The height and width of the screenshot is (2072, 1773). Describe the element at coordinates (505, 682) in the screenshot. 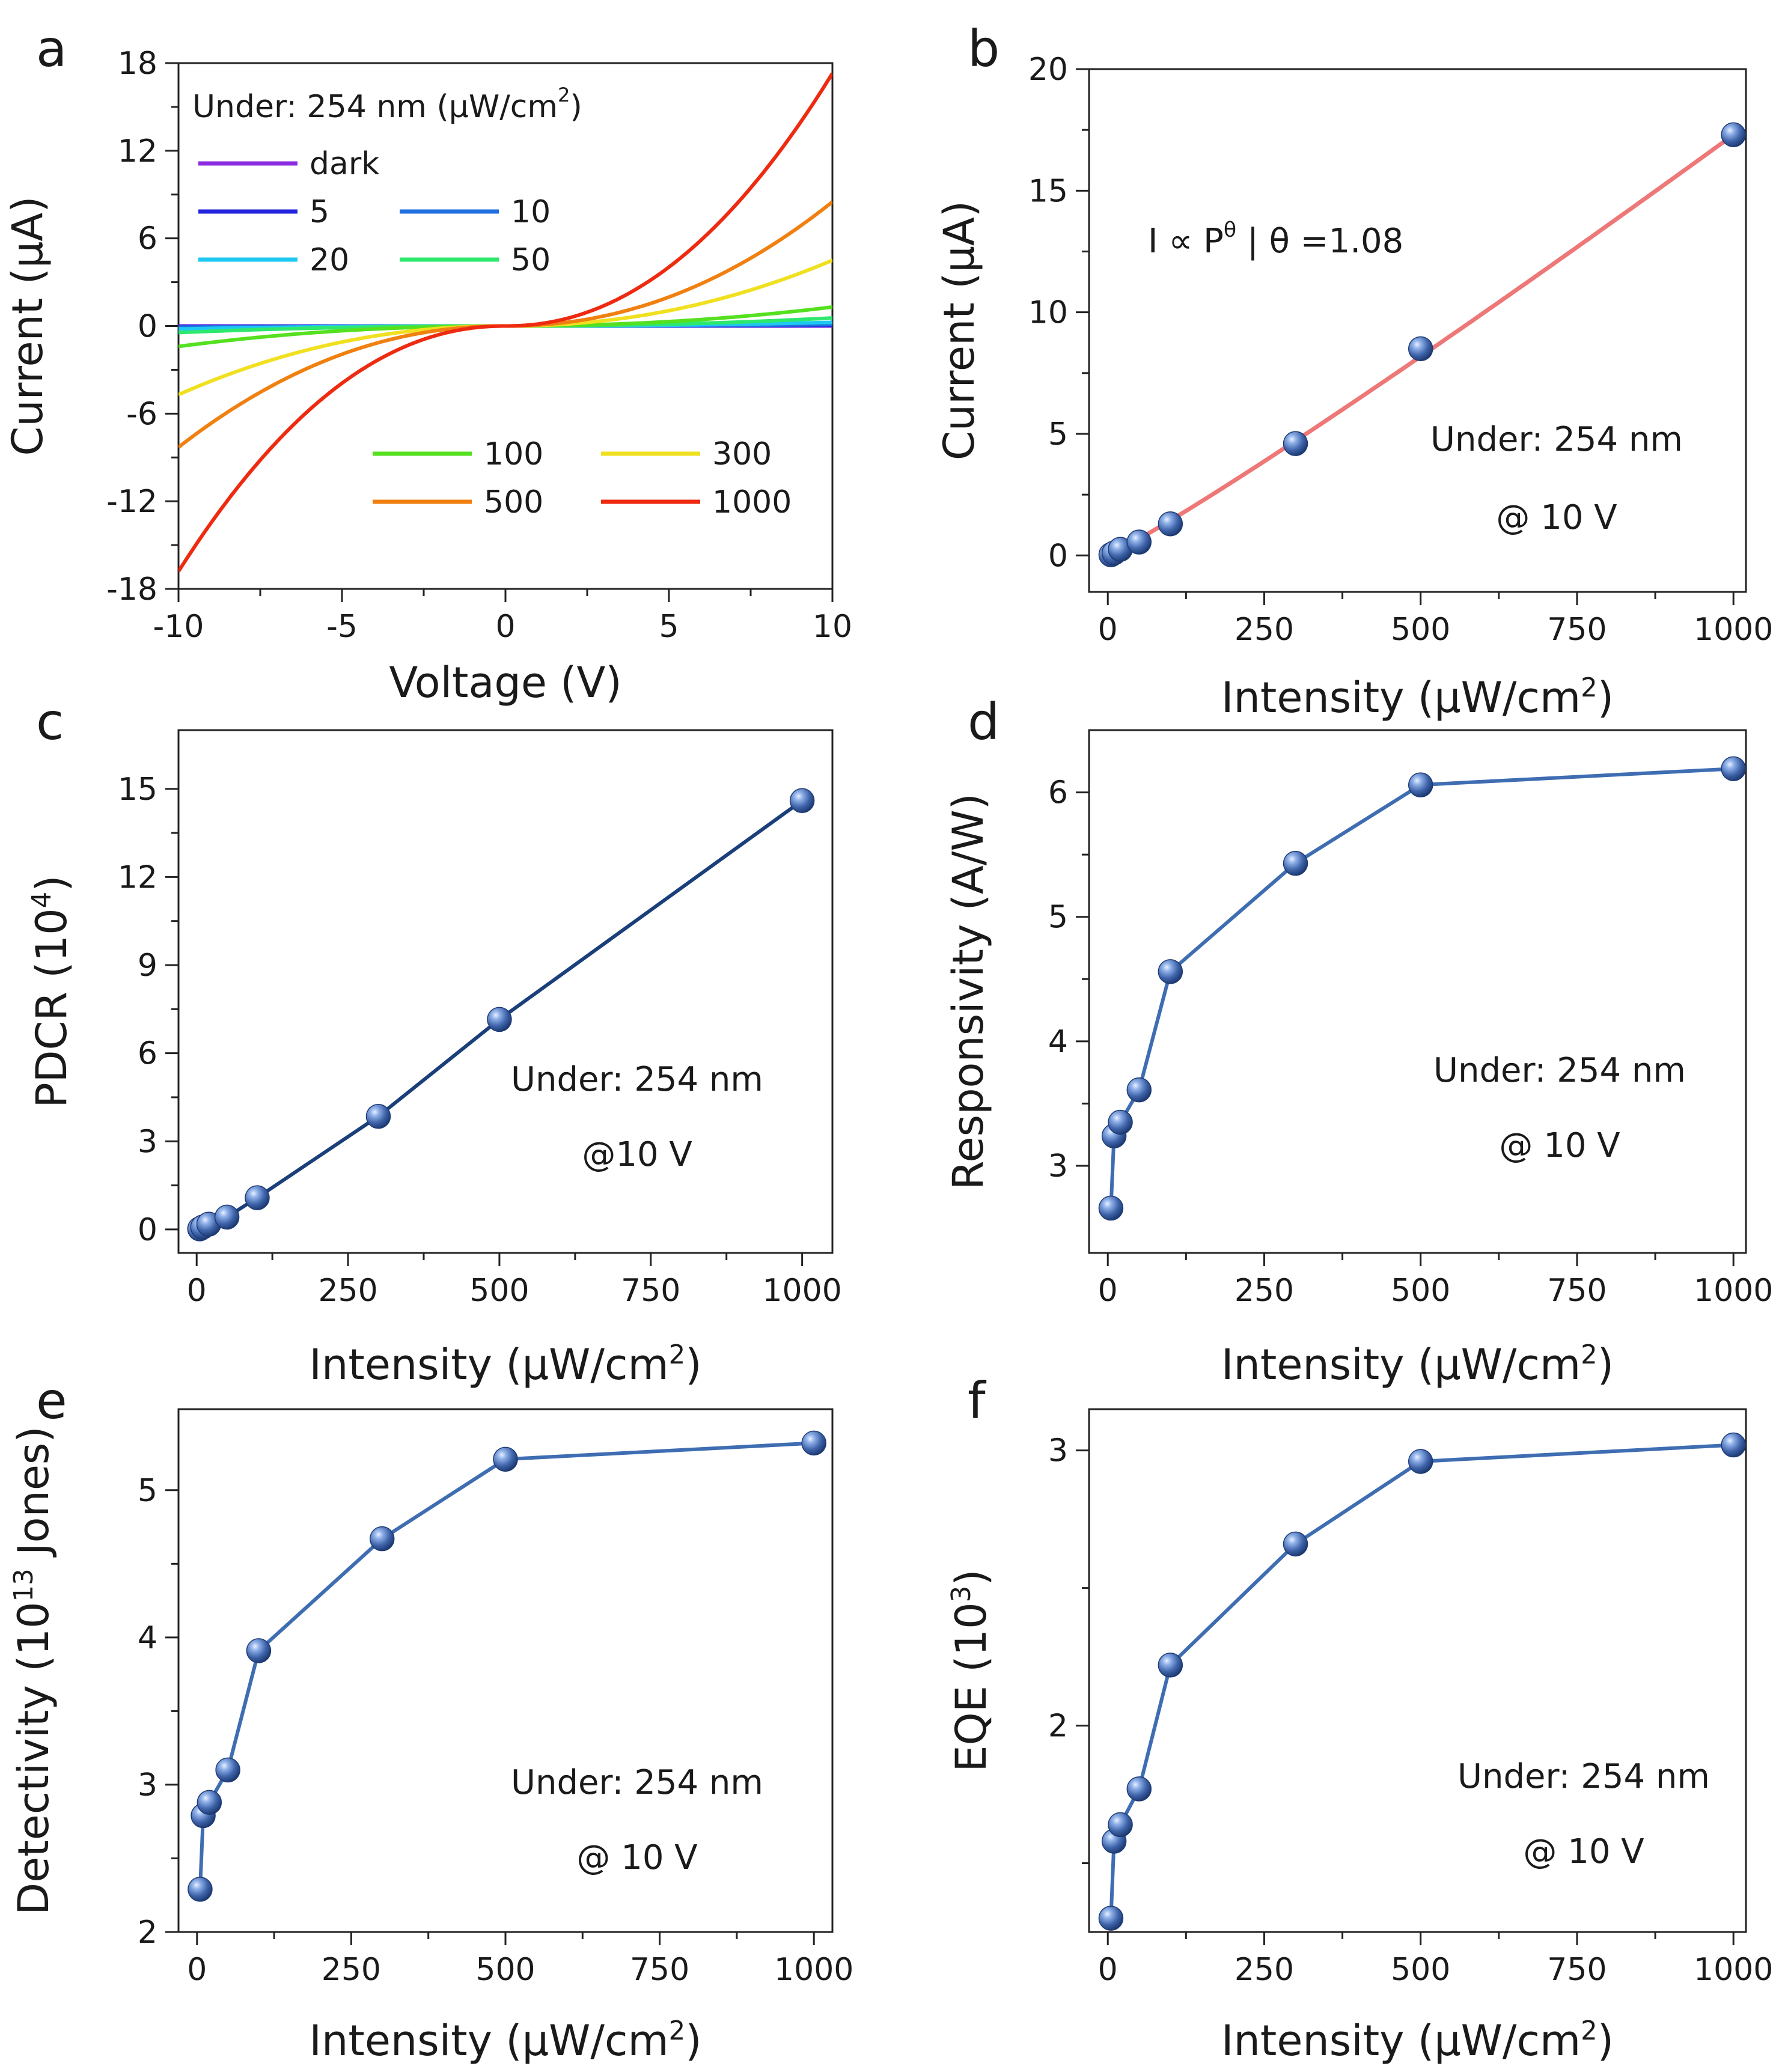

I see `x-axis-label: Voltage (V)` at that location.